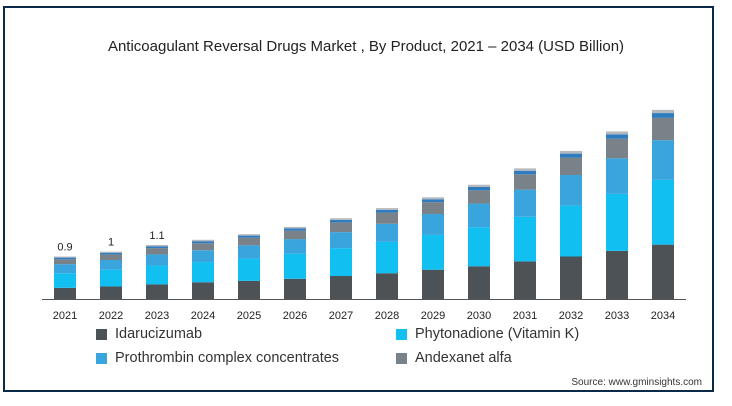  Describe the element at coordinates (571, 277) in the screenshot. I see `bar-segment-2032-s0` at that location.